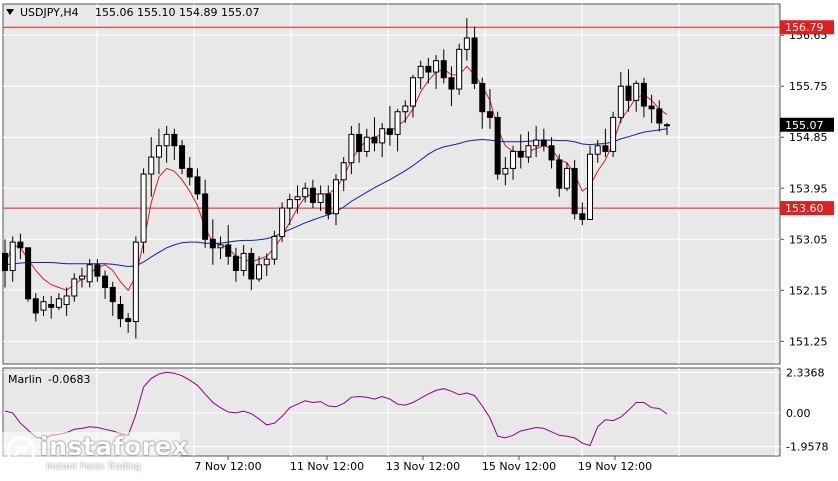  What do you see at coordinates (69, 379) in the screenshot?
I see `indicator-value: -0.0683` at bounding box center [69, 379].